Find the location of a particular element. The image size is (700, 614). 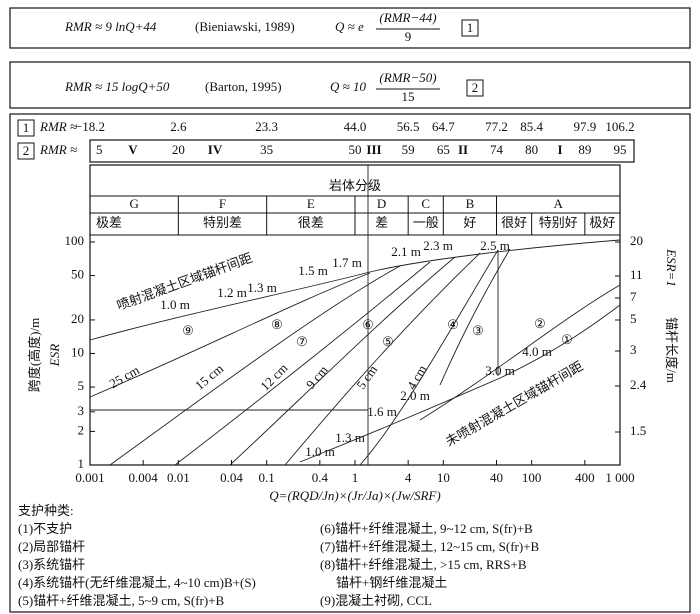

formula-ref: (Barton, 1995) is located at coordinates (243, 86).